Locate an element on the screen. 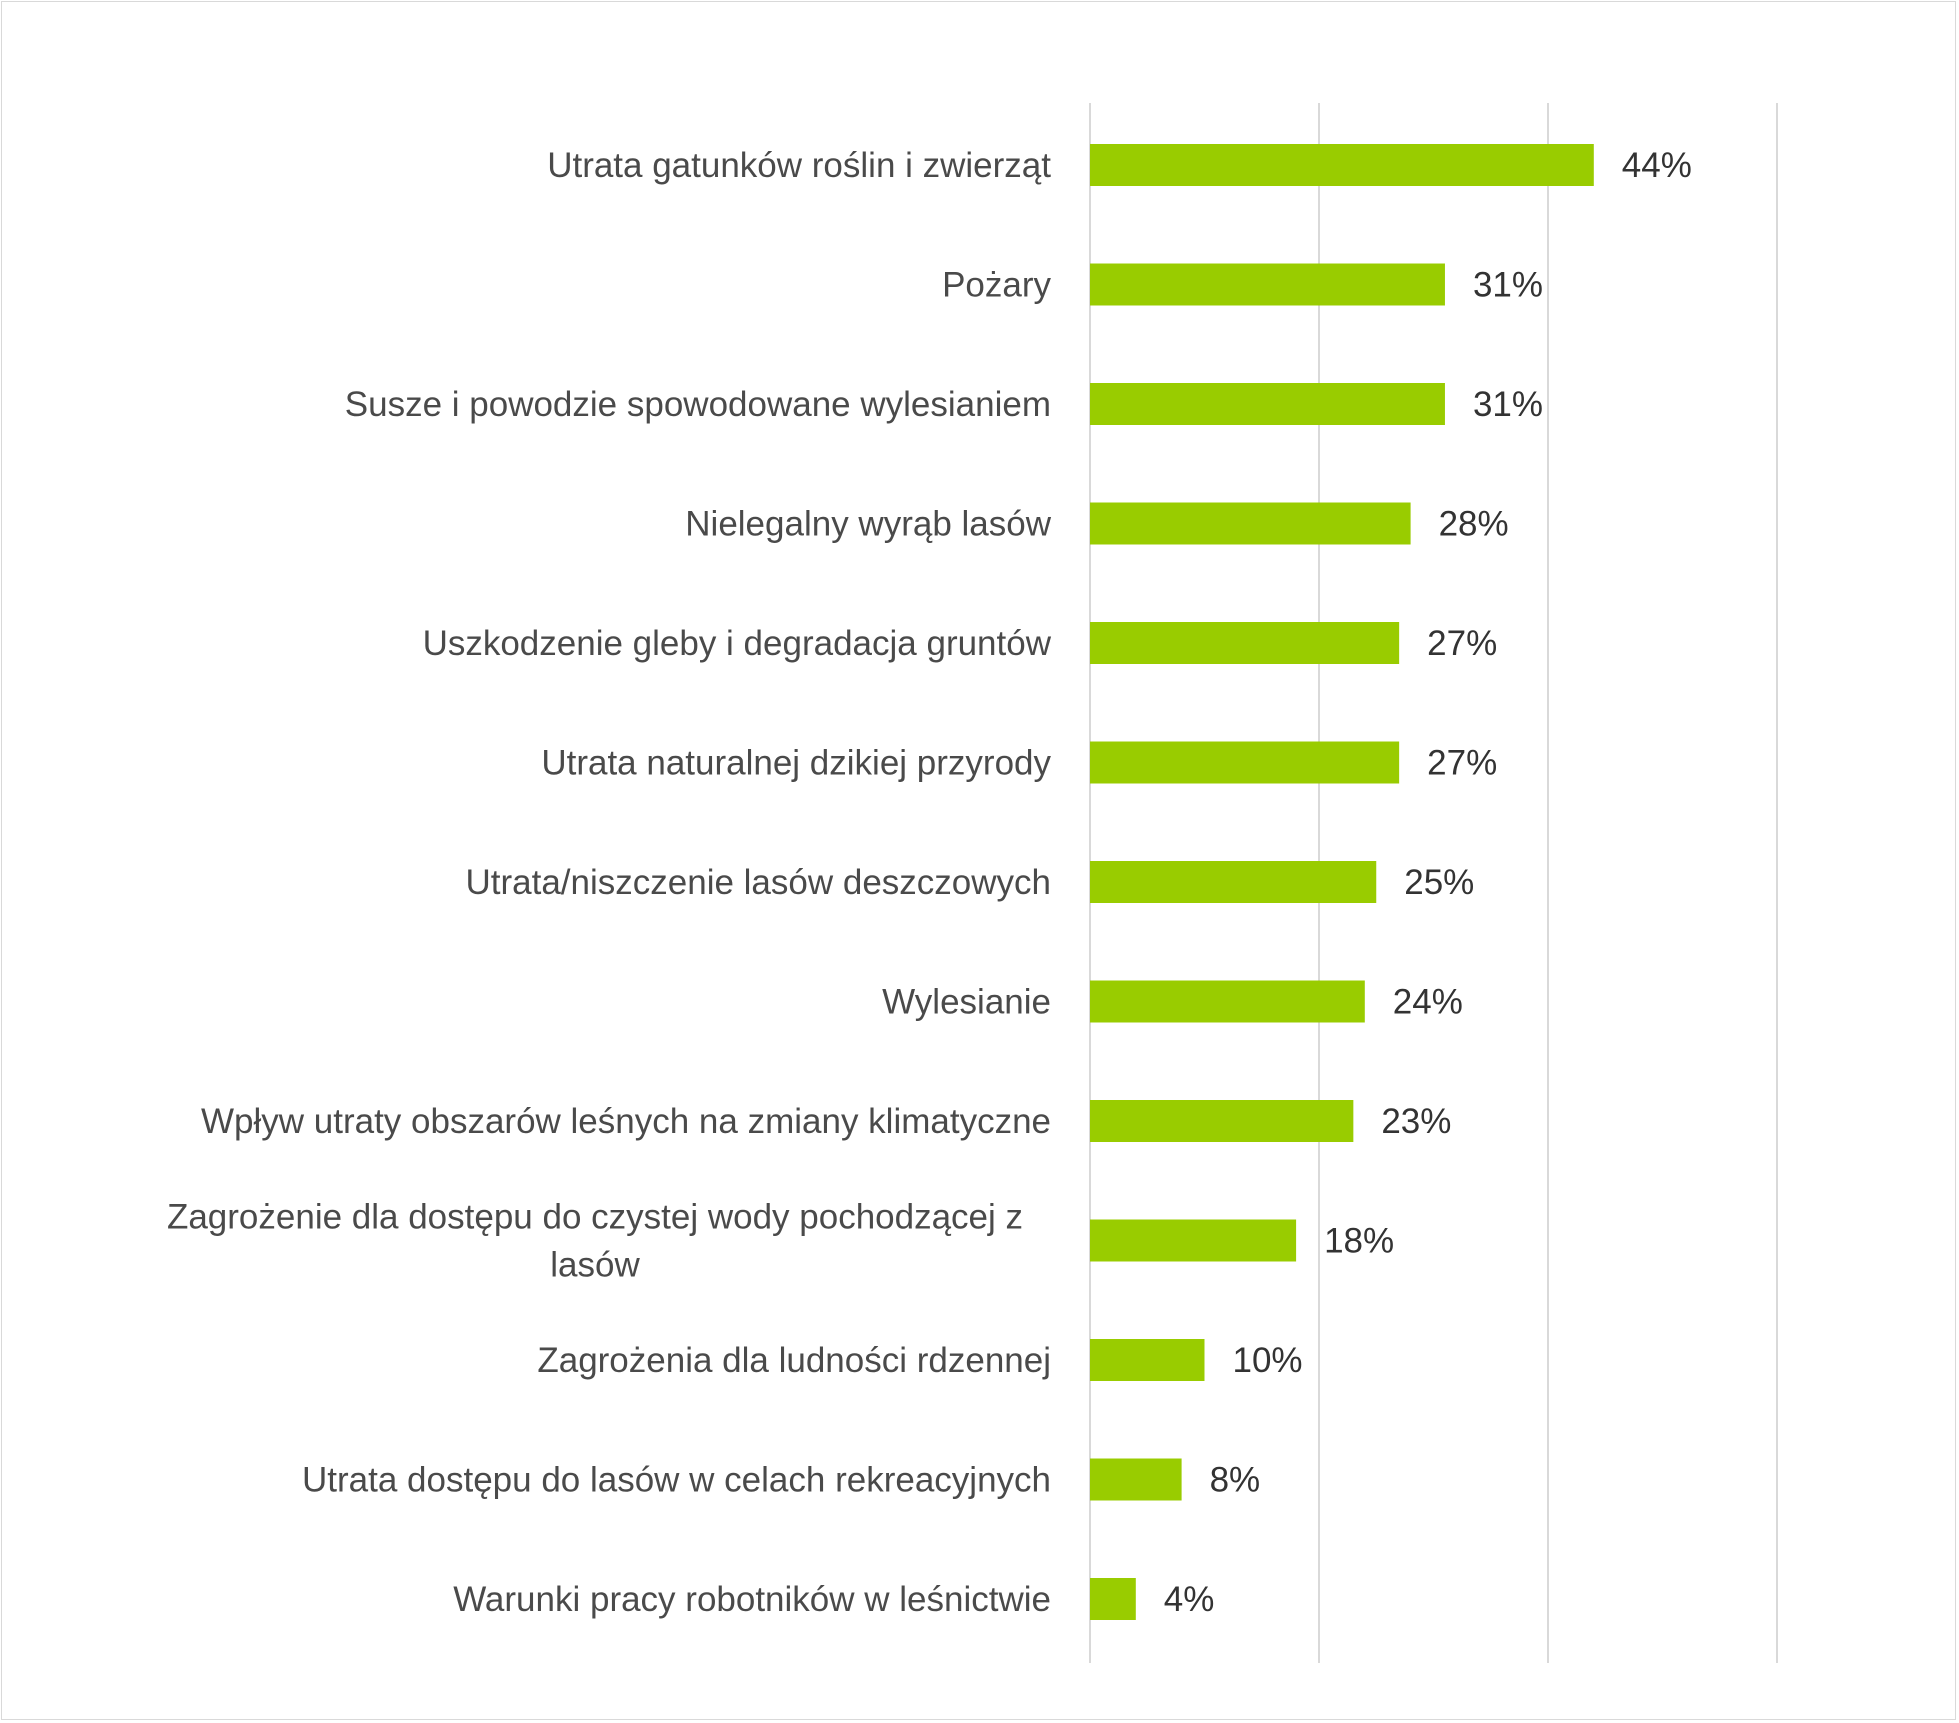 This screenshot has height=1723, width=1959. value-label-4: 27% is located at coordinates (1462, 643).